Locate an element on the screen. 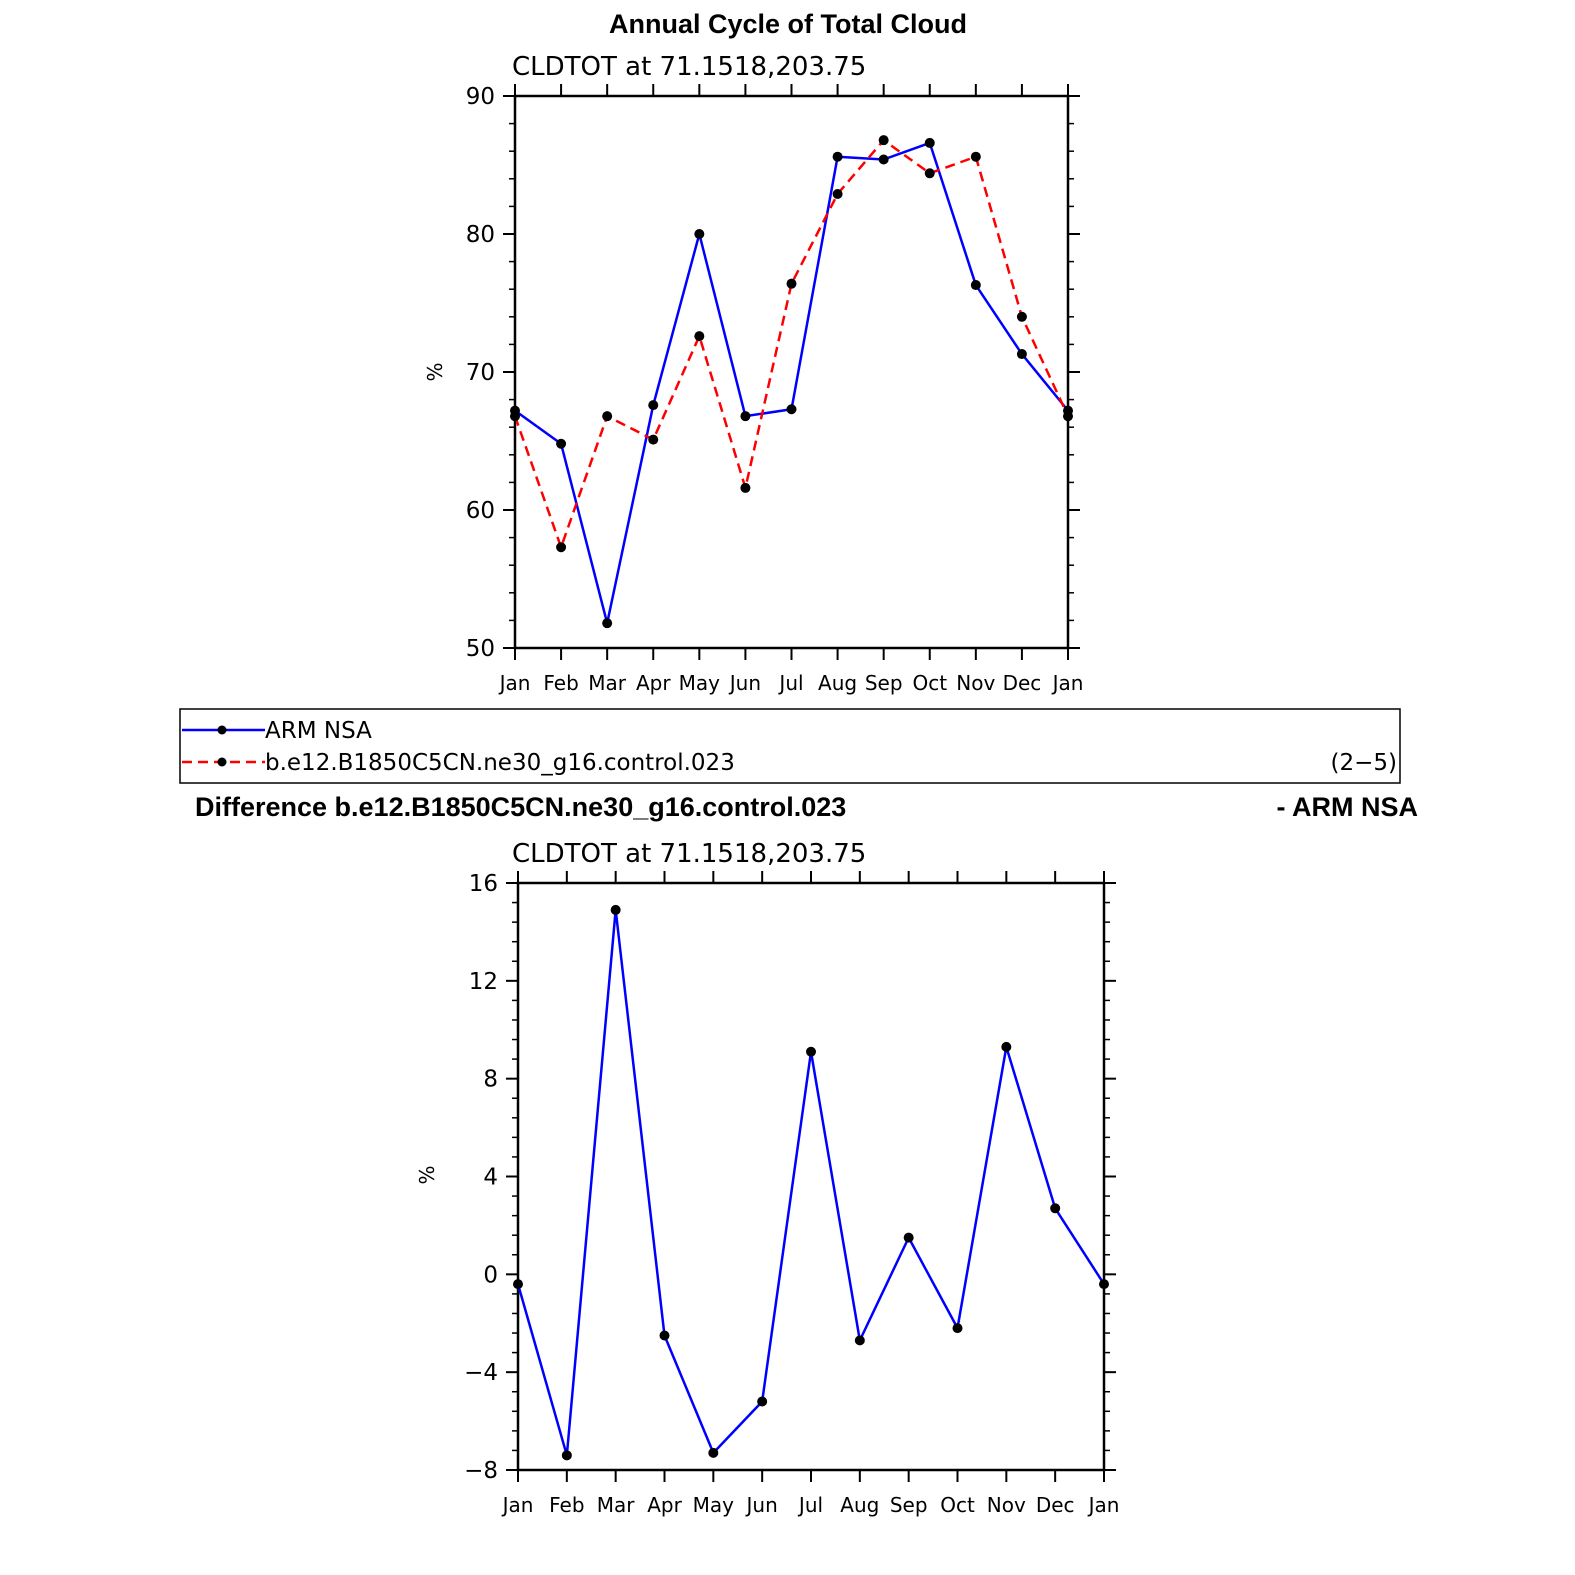 This screenshot has height=1575, width=1575. bottom-xtick-label: May is located at coordinates (714, 1505).